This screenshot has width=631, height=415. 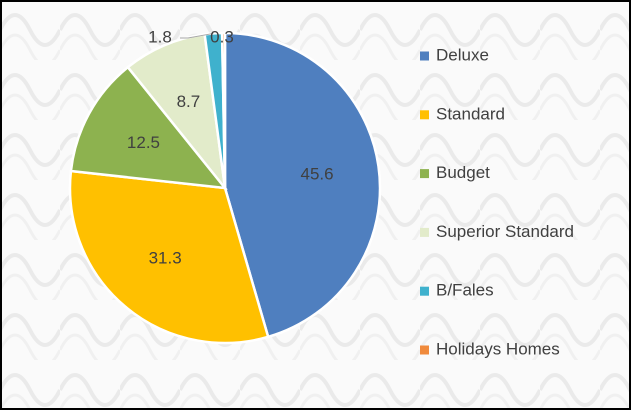 I want to click on data-label: 1.8, so click(x=160, y=36).